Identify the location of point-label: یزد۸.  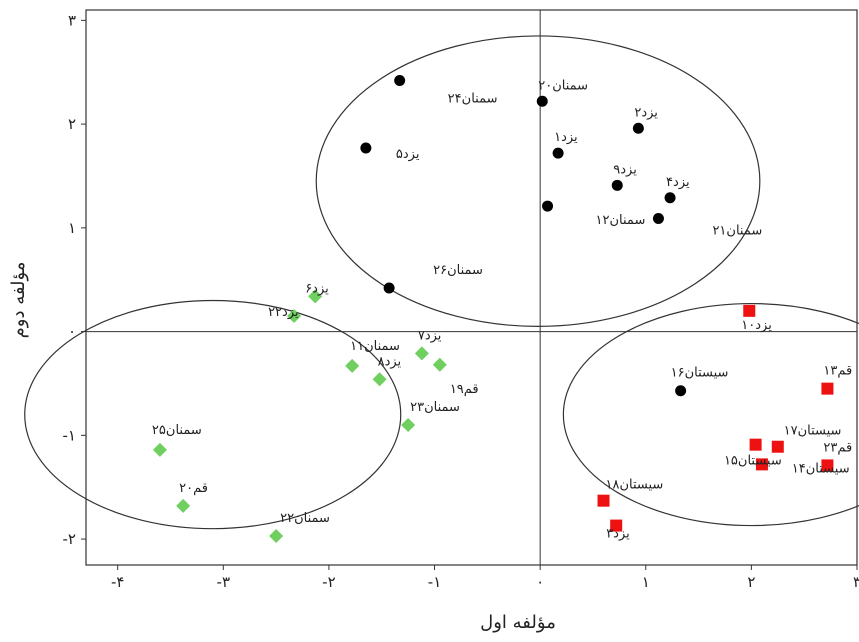
(390, 361).